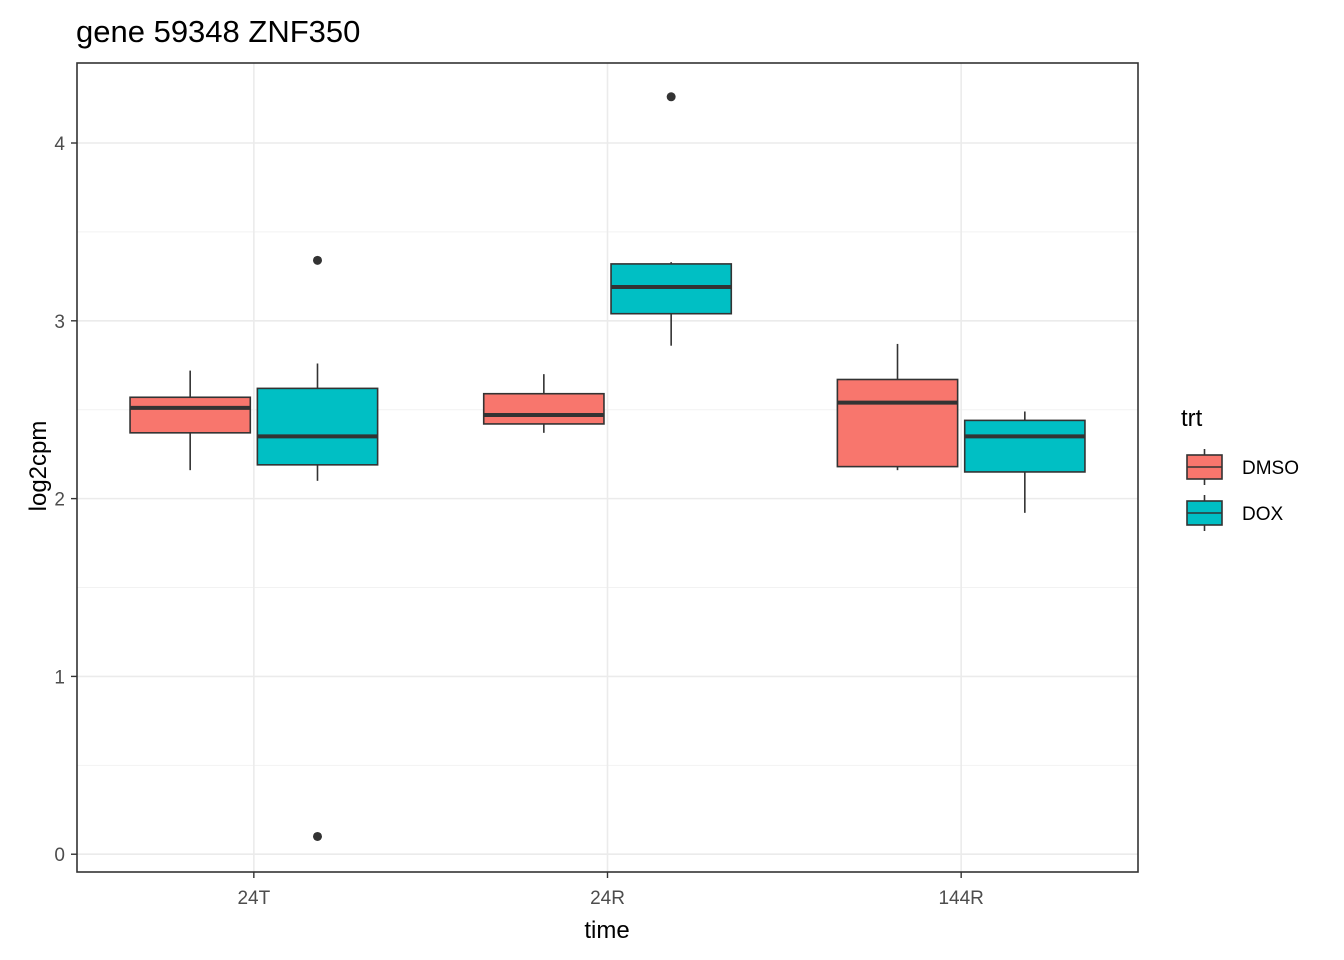 The image size is (1344, 960). I want to click on x-axis-title: time, so click(606, 930).